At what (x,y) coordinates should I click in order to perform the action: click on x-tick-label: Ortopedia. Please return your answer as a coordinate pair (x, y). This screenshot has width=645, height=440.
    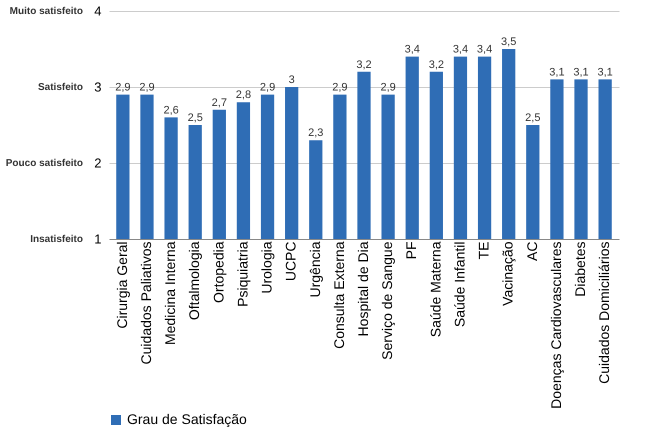
    Looking at the image, I should click on (218, 272).